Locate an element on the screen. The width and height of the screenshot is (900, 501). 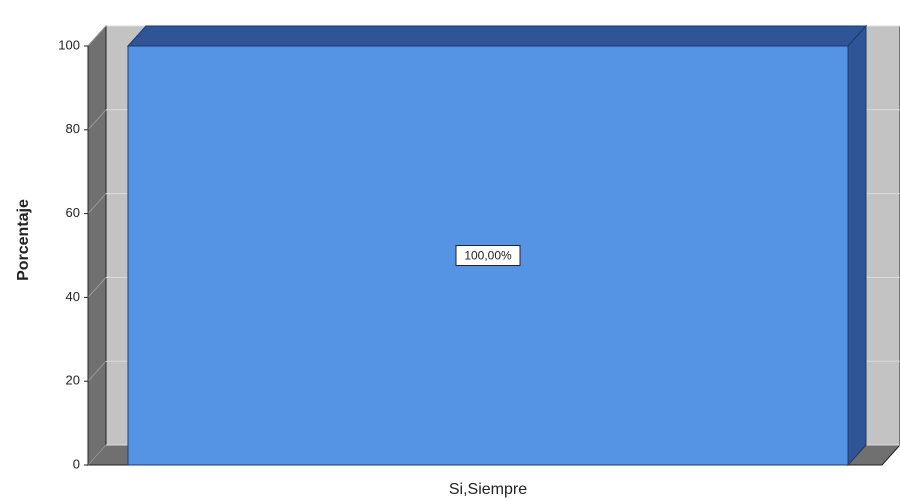
y-axis-label: Porcentaje is located at coordinates (23, 240).